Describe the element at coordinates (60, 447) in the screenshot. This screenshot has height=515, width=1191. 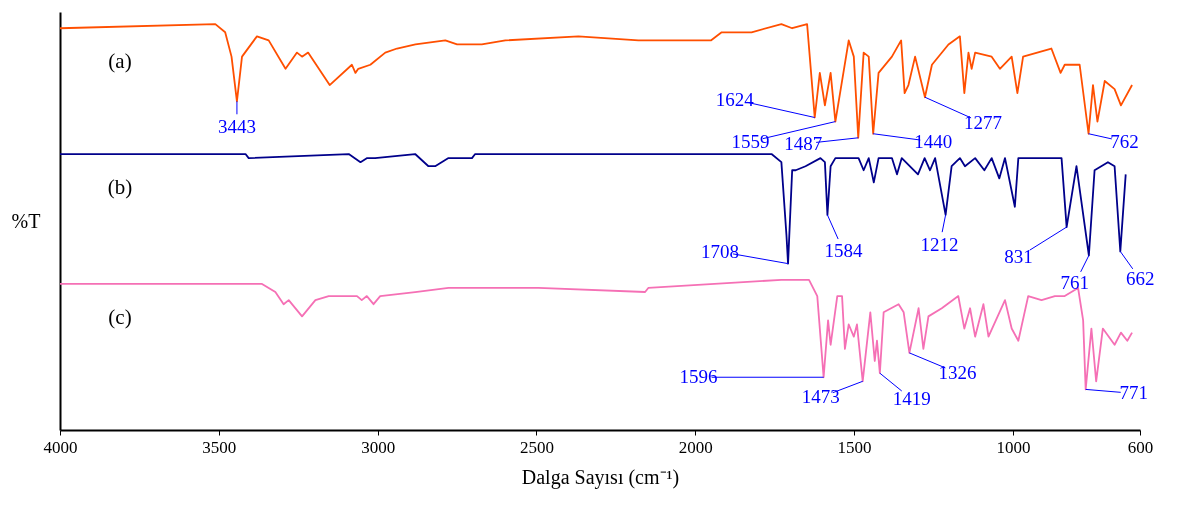
I see `x-tick-label: 4000` at that location.